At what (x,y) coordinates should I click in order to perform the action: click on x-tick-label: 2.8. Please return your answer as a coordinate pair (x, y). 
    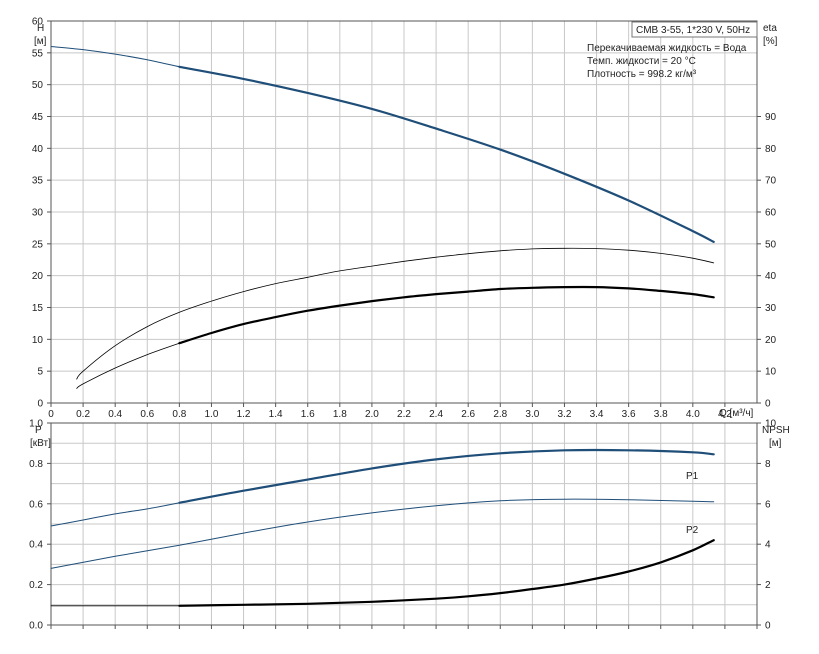
    Looking at the image, I should click on (500, 414).